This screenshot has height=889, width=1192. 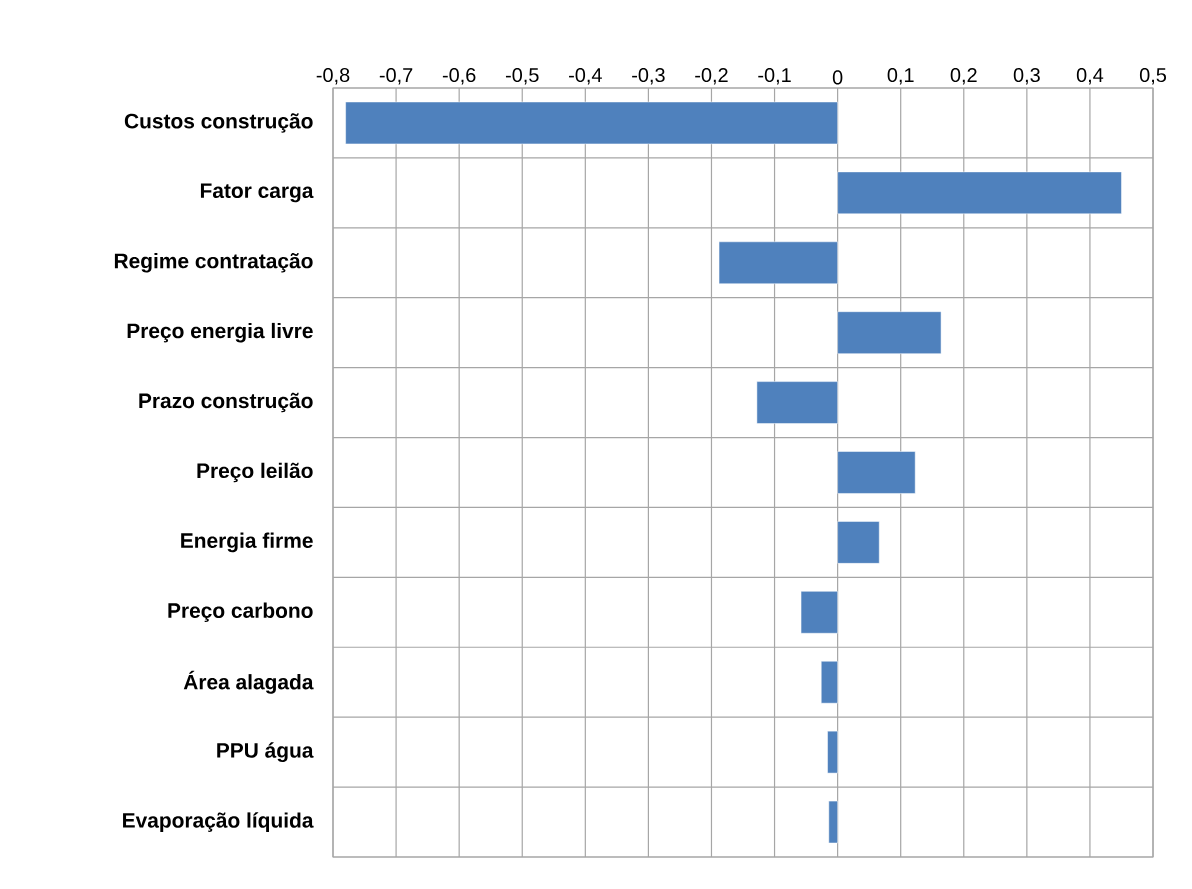 I want to click on y-tick-label: PPU água, so click(x=265, y=752).